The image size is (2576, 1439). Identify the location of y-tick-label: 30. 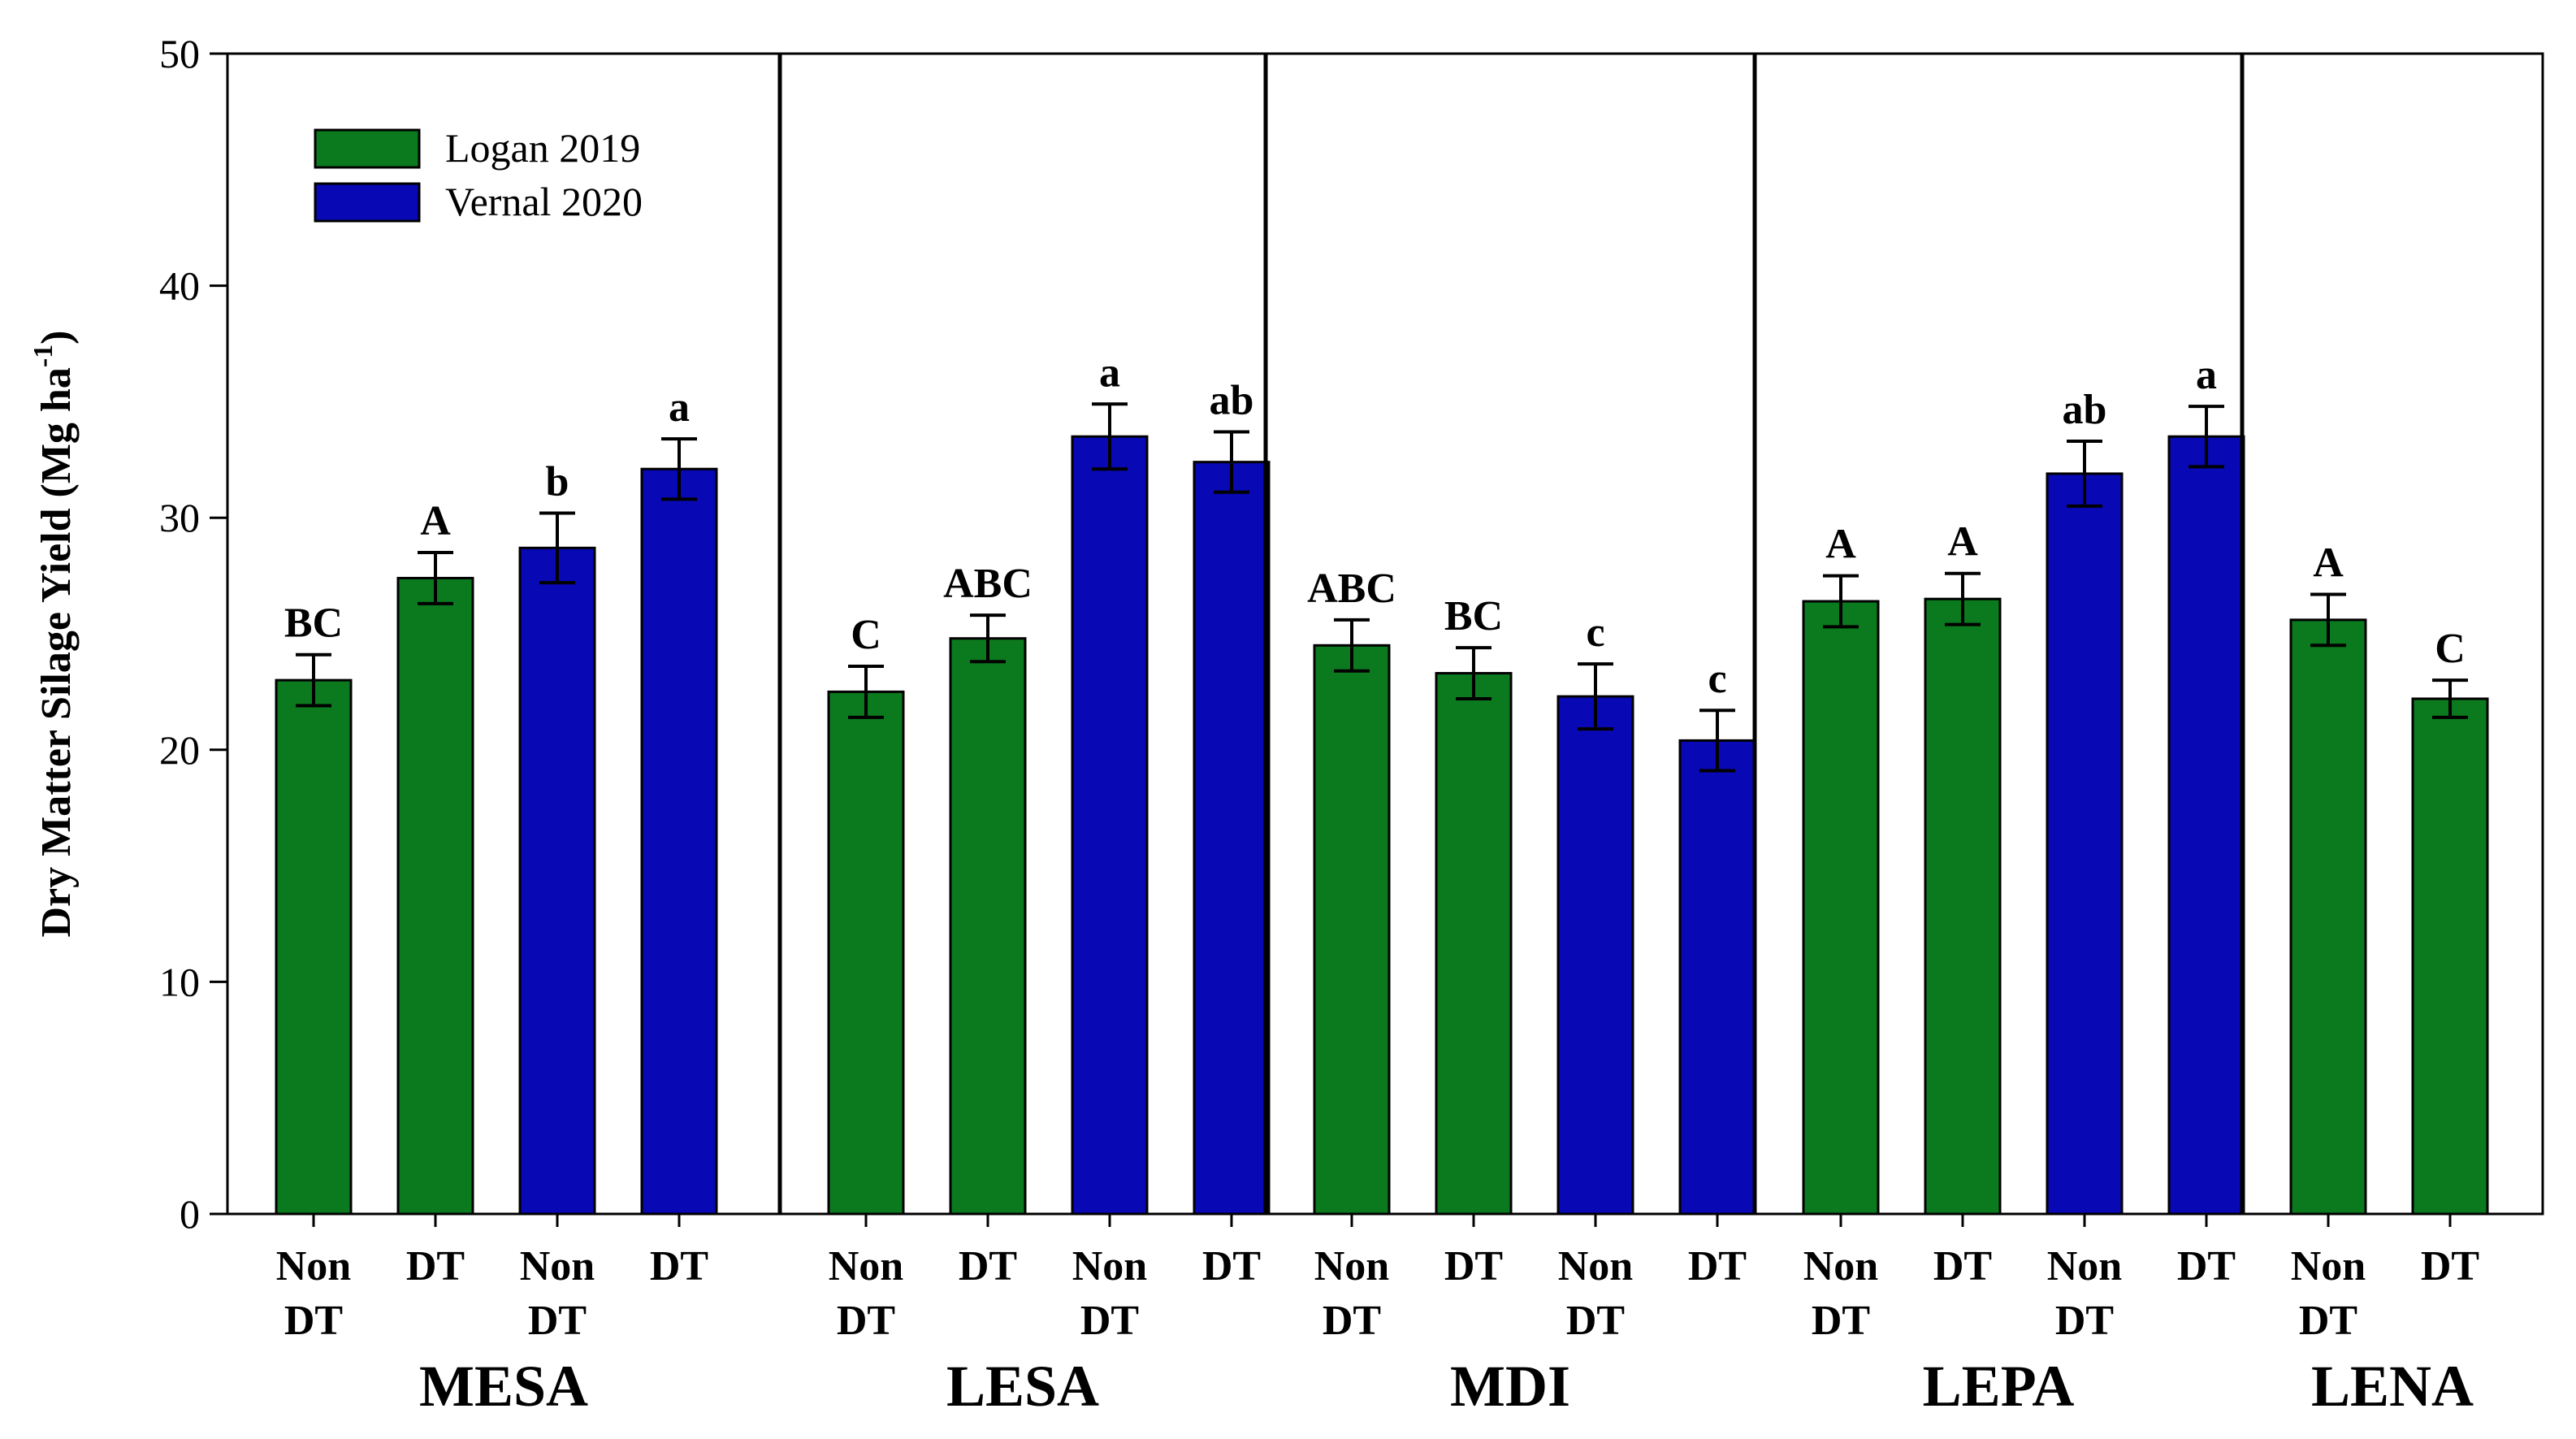
(179, 517).